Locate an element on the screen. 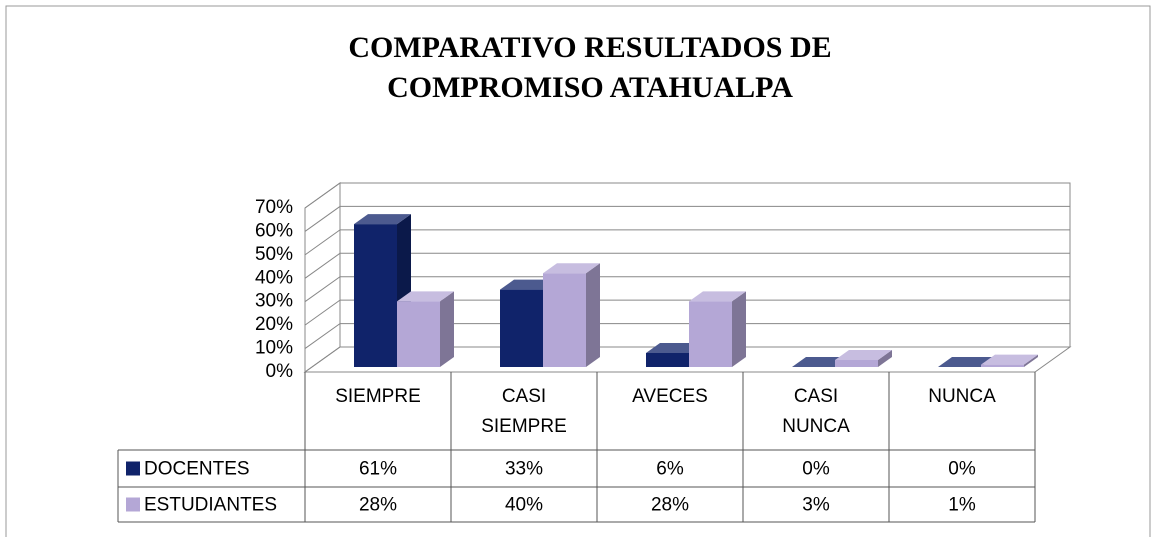 The width and height of the screenshot is (1156, 537). category-cell: CASI NUNCA is located at coordinates (816, 411).